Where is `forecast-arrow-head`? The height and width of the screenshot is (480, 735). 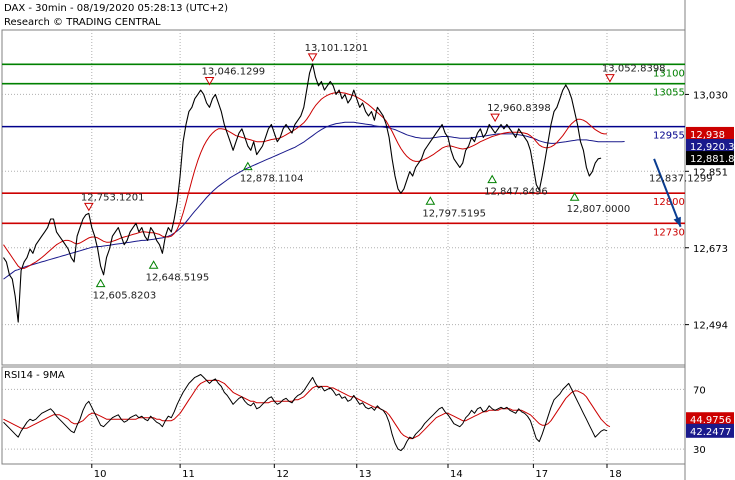 forecast-arrow-head is located at coordinates (677, 221).